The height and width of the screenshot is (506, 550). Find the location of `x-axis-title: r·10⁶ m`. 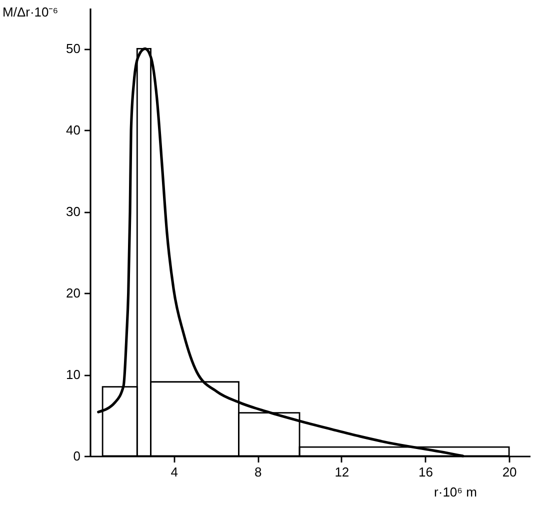

x-axis-title: r·10⁶ m is located at coordinates (455, 492).